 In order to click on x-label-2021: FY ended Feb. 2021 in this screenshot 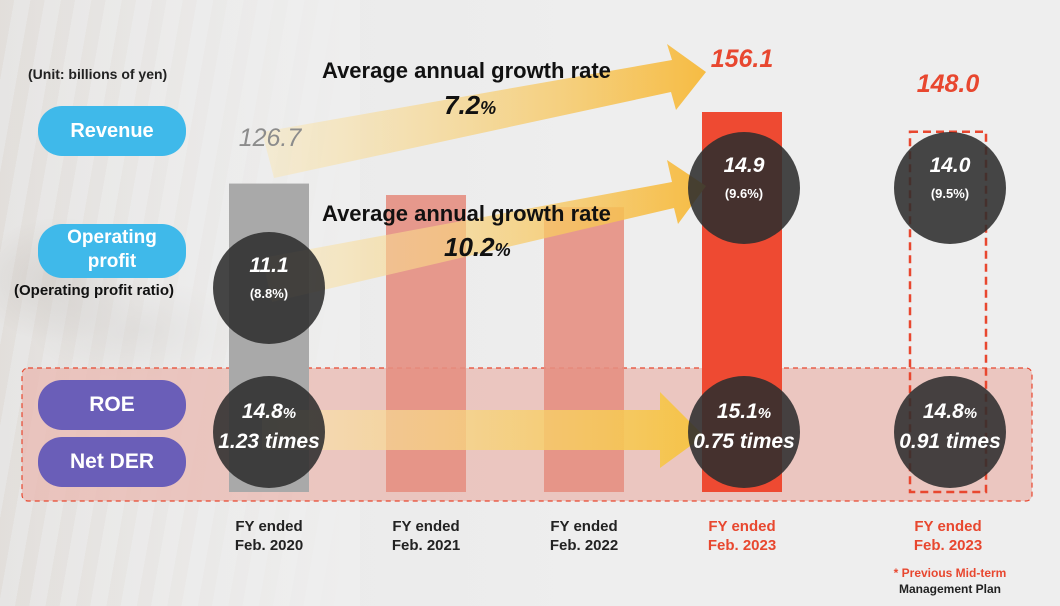, I will do `click(426, 536)`.